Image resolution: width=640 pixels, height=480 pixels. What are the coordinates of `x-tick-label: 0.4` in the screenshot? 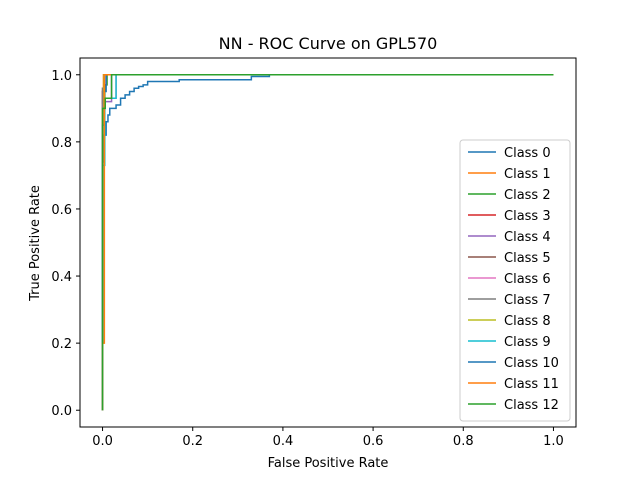 It's located at (283, 441).